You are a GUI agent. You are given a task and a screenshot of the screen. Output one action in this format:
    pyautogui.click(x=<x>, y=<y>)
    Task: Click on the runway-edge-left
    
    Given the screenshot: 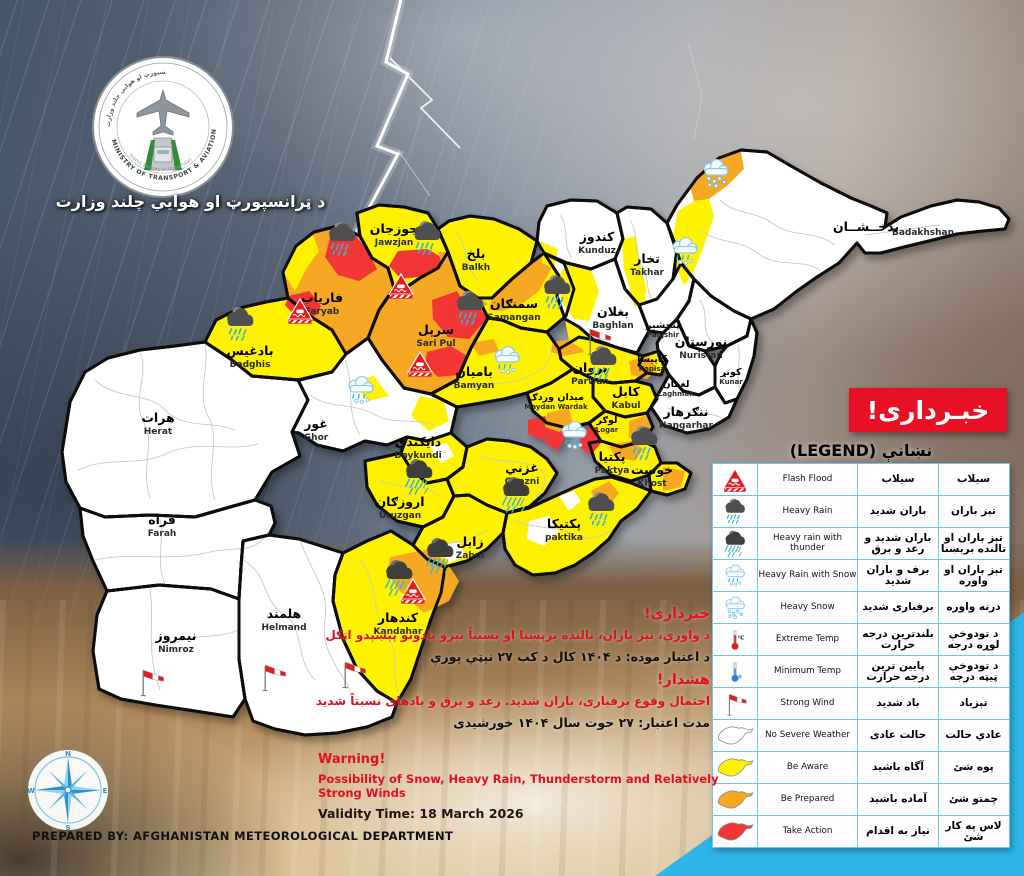 What is the action you would take?
    pyautogui.click(x=149, y=155)
    